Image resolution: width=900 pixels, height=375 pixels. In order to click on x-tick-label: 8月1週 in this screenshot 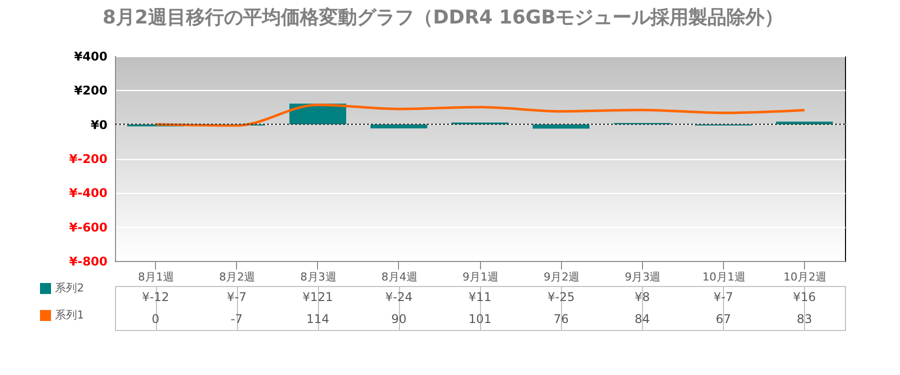, I will do `click(156, 277)`.